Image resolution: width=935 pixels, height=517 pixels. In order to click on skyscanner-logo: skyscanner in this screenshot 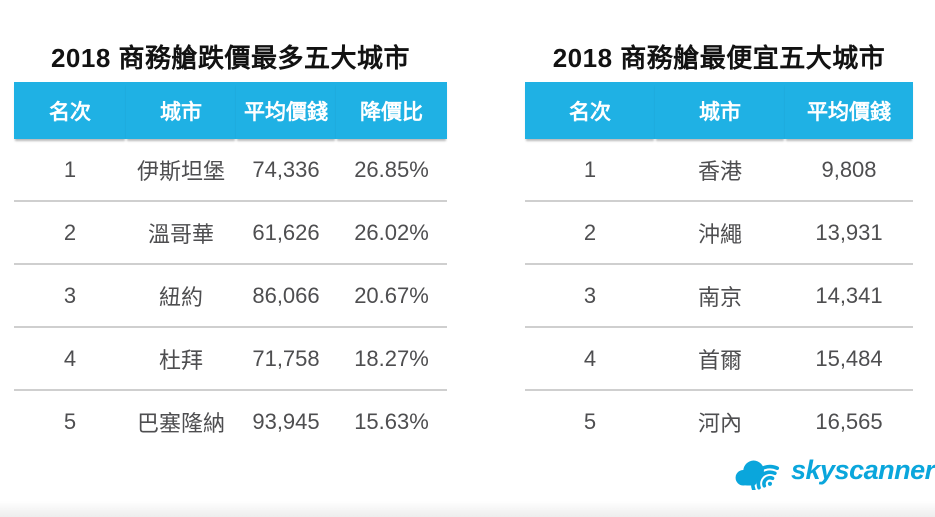, I will do `click(834, 470)`.